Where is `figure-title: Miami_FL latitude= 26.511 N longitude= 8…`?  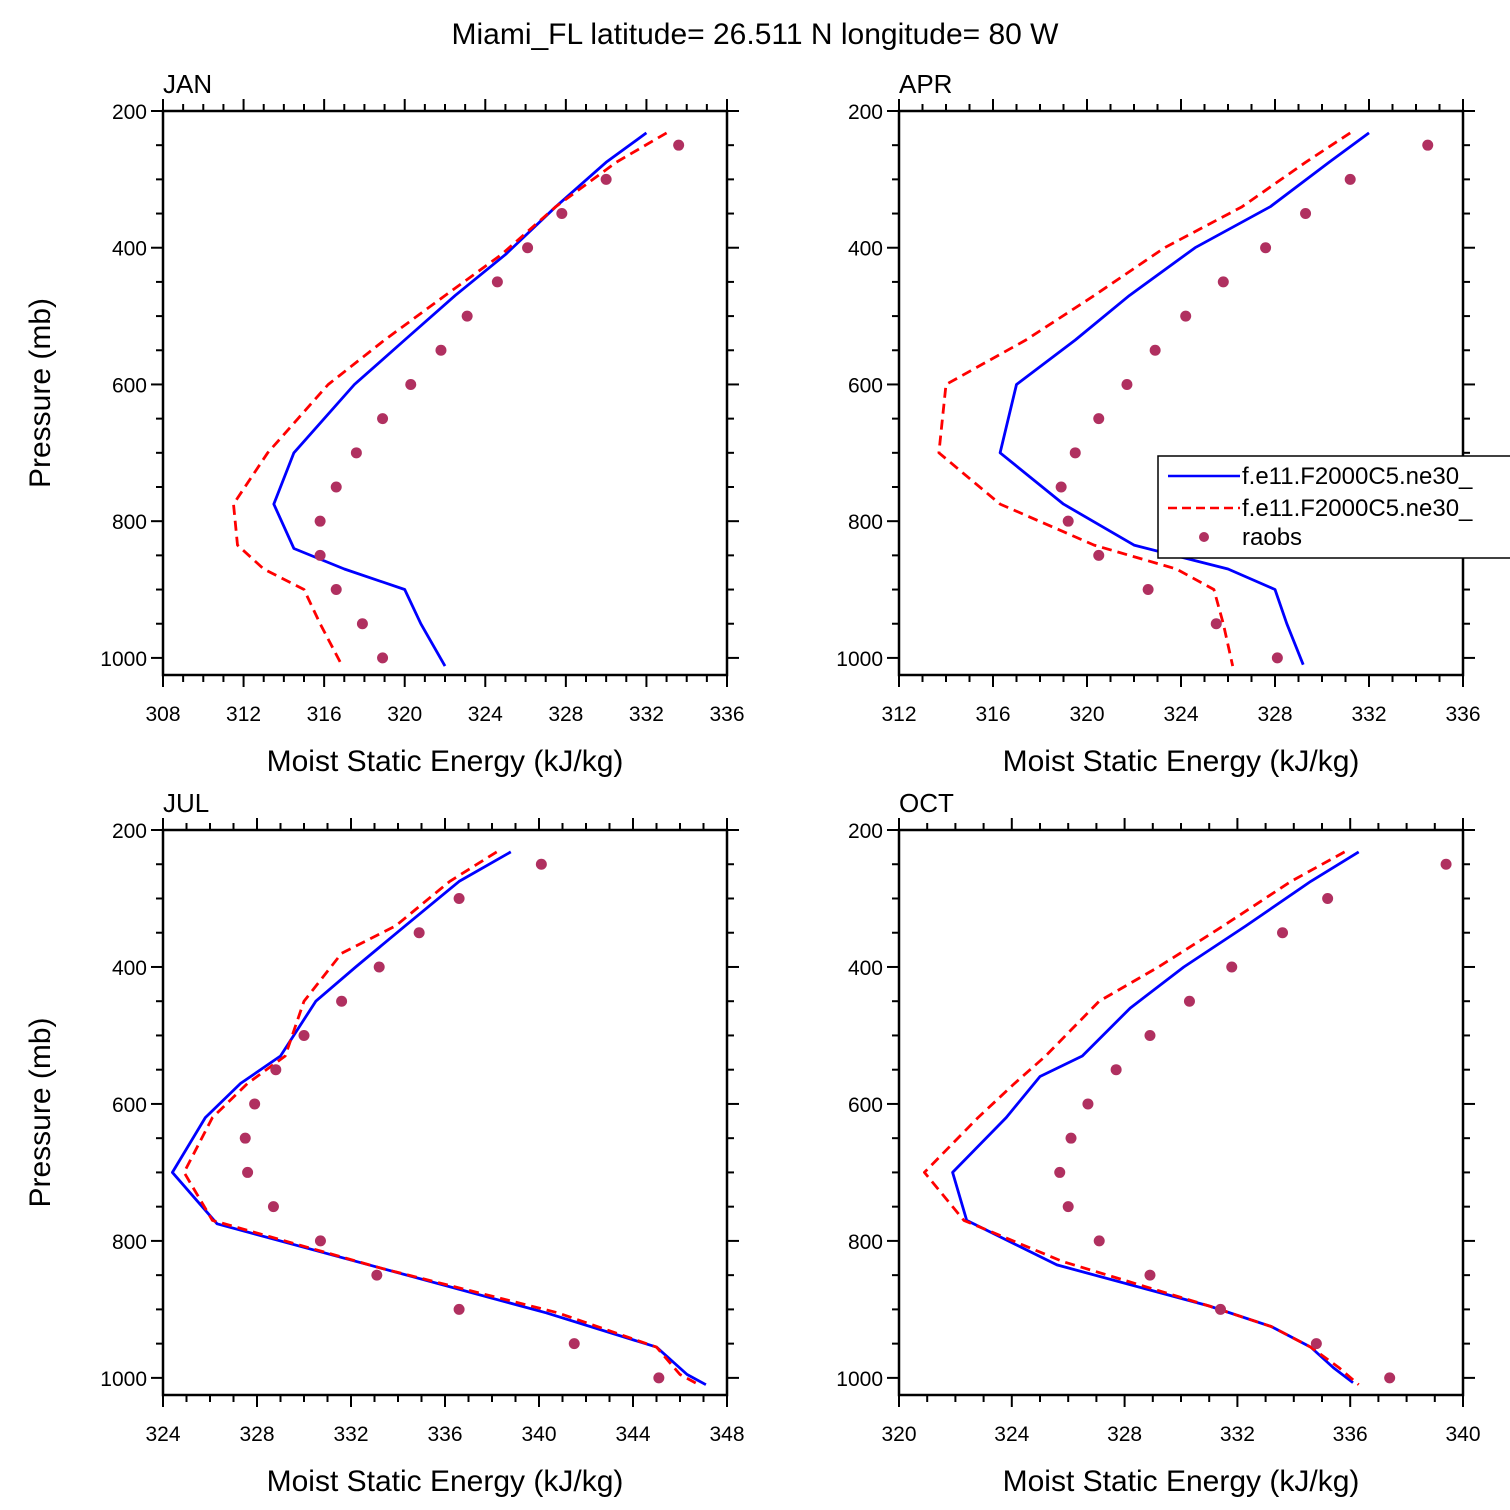 figure-title: Miami_FL latitude= 26.511 N longitude= 8… is located at coordinates (755, 34).